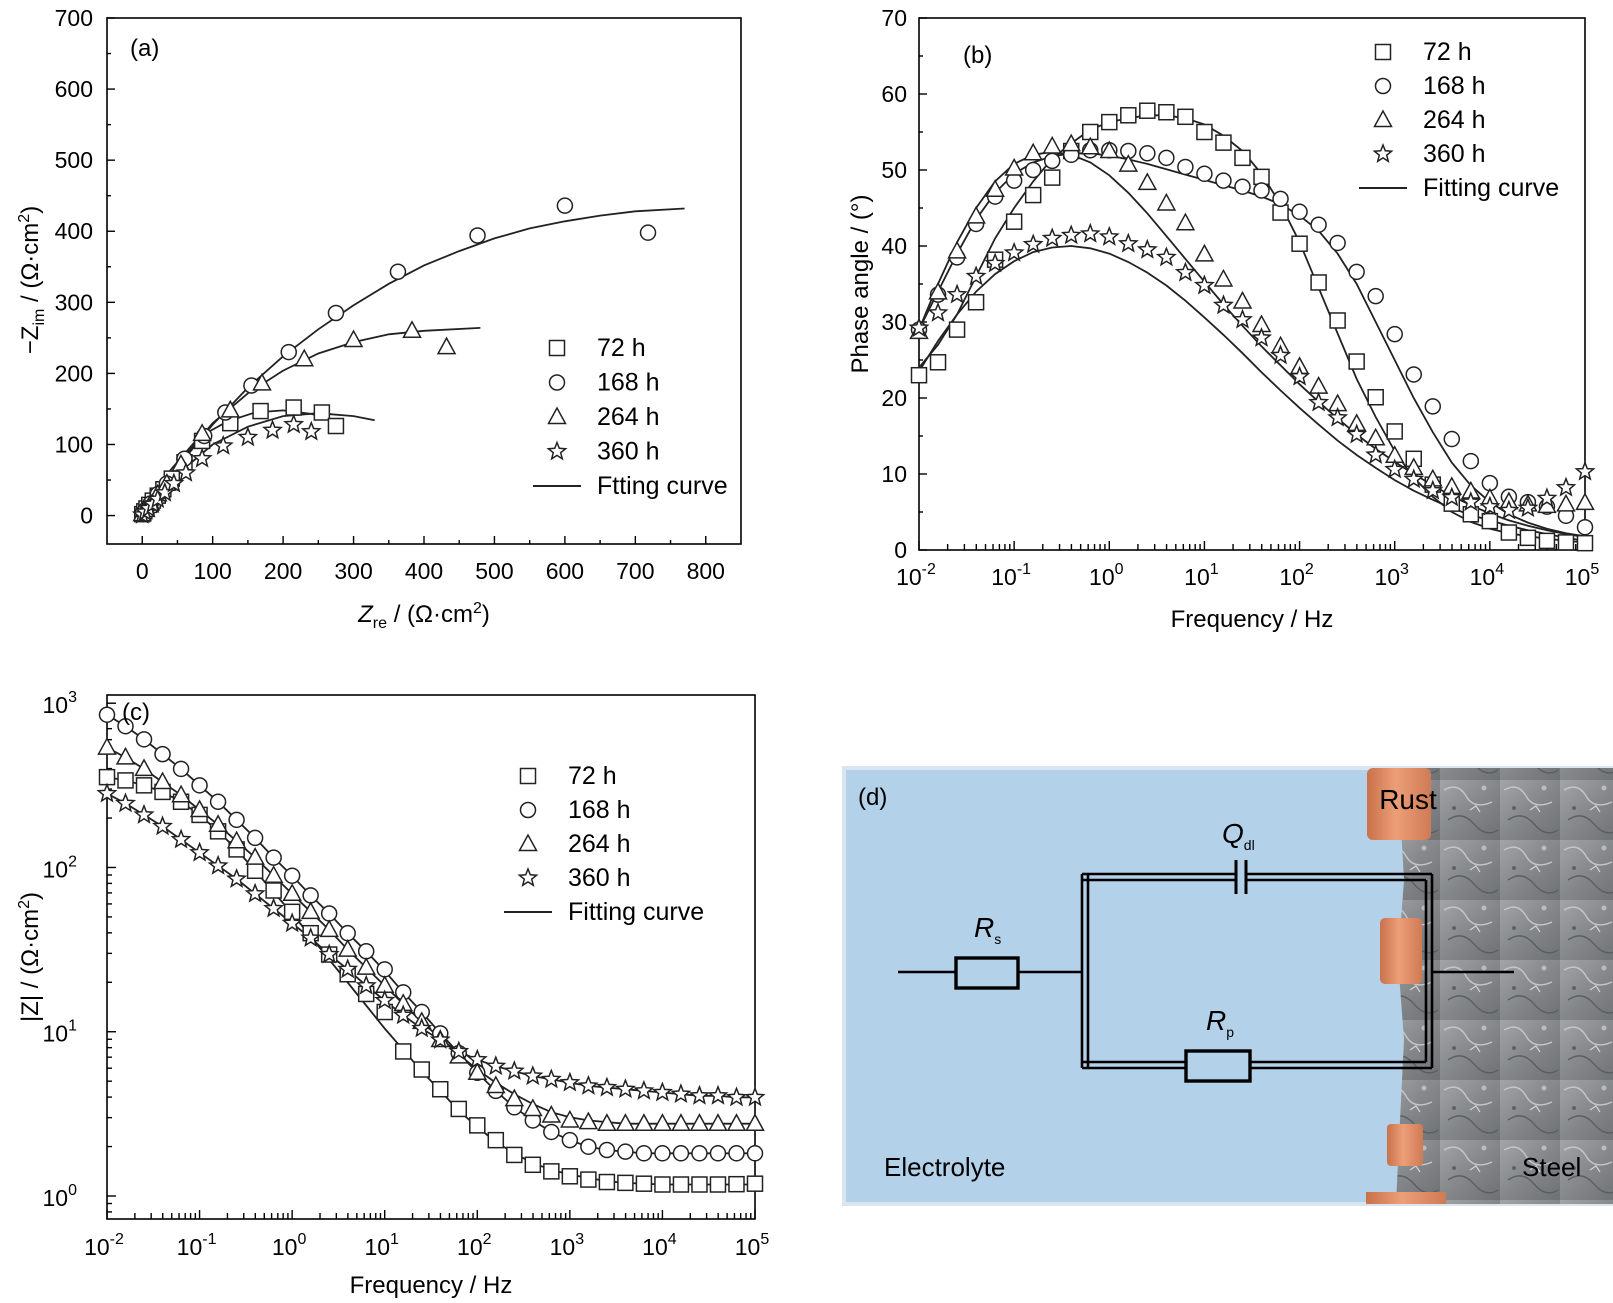 Image resolution: width=1613 pixels, height=1303 pixels. Describe the element at coordinates (1383, 52) in the screenshot. I see `legend-marker-square` at that location.